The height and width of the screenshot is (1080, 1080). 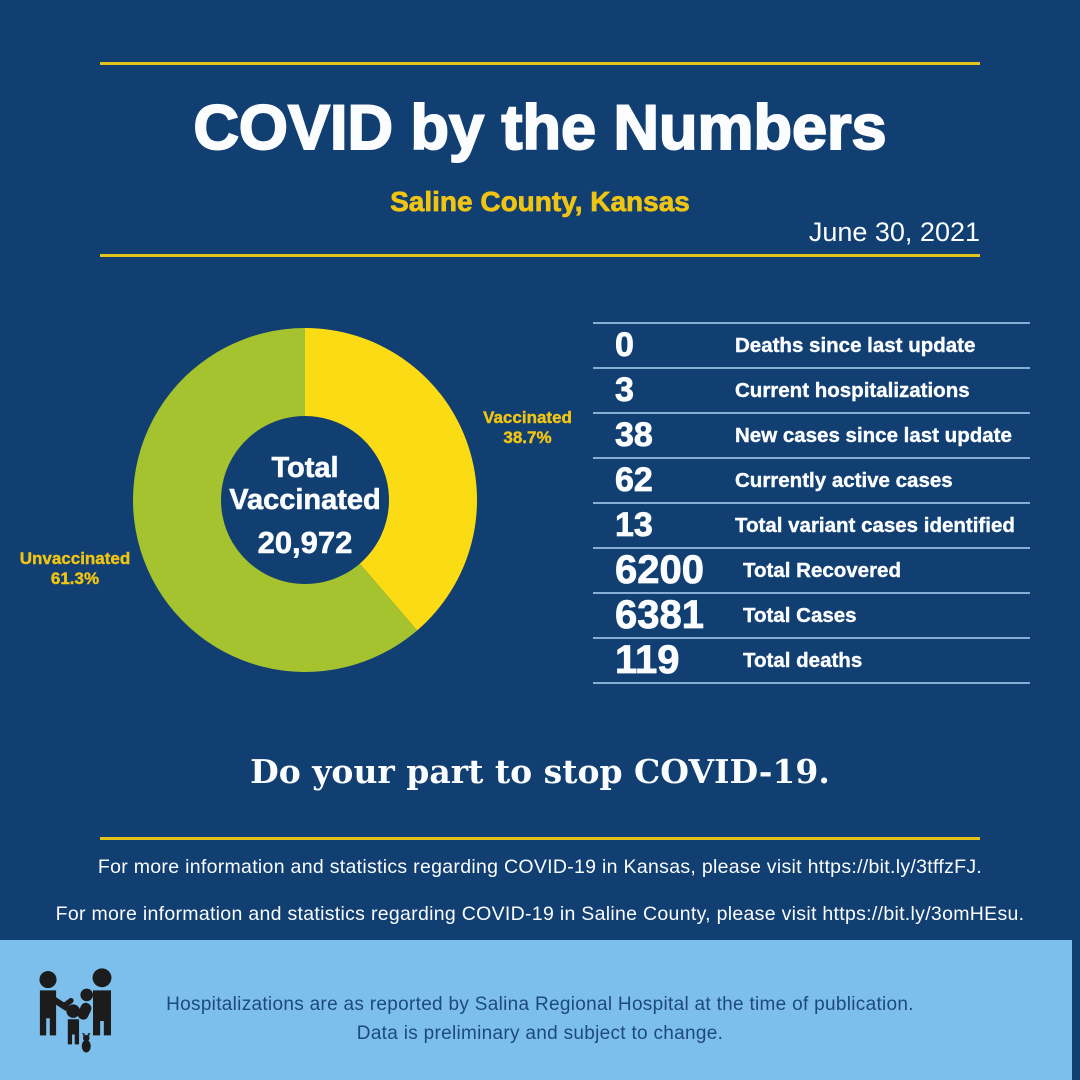 What do you see at coordinates (852, 390) in the screenshot?
I see `stat-label: Current hospitalizations` at bounding box center [852, 390].